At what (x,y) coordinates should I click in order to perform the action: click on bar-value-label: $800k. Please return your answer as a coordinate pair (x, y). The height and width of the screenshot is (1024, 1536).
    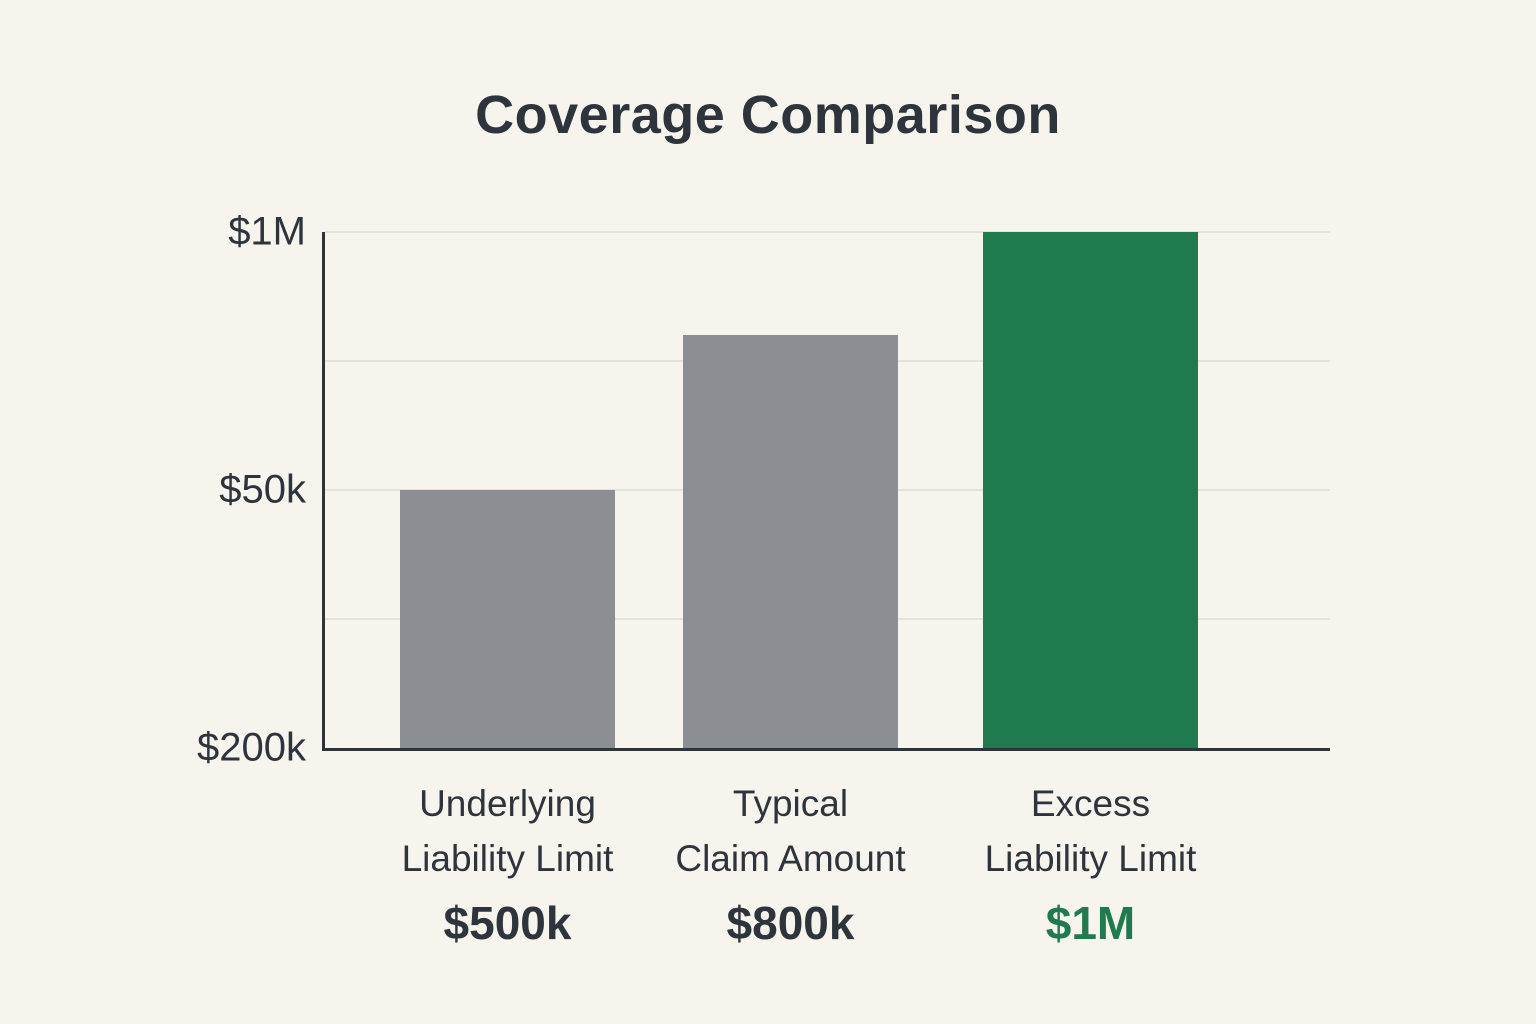
    Looking at the image, I should click on (790, 923).